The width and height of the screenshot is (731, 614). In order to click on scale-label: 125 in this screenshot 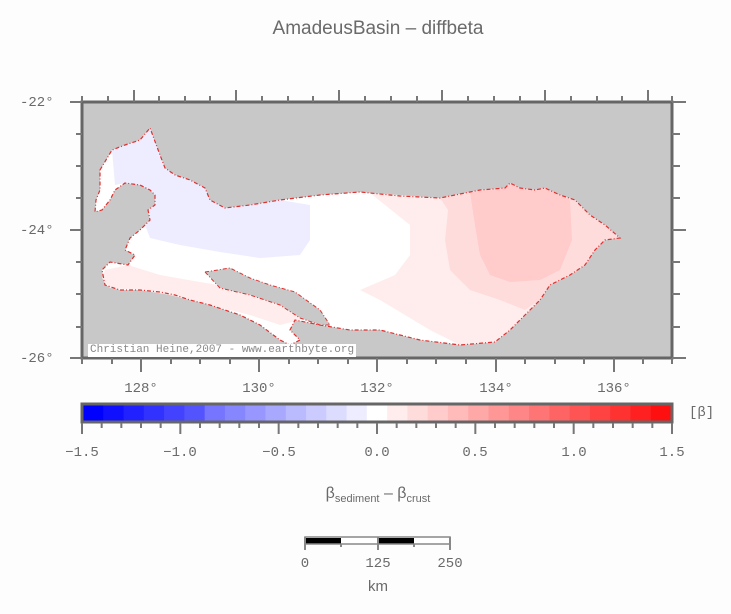, I will do `click(378, 564)`.